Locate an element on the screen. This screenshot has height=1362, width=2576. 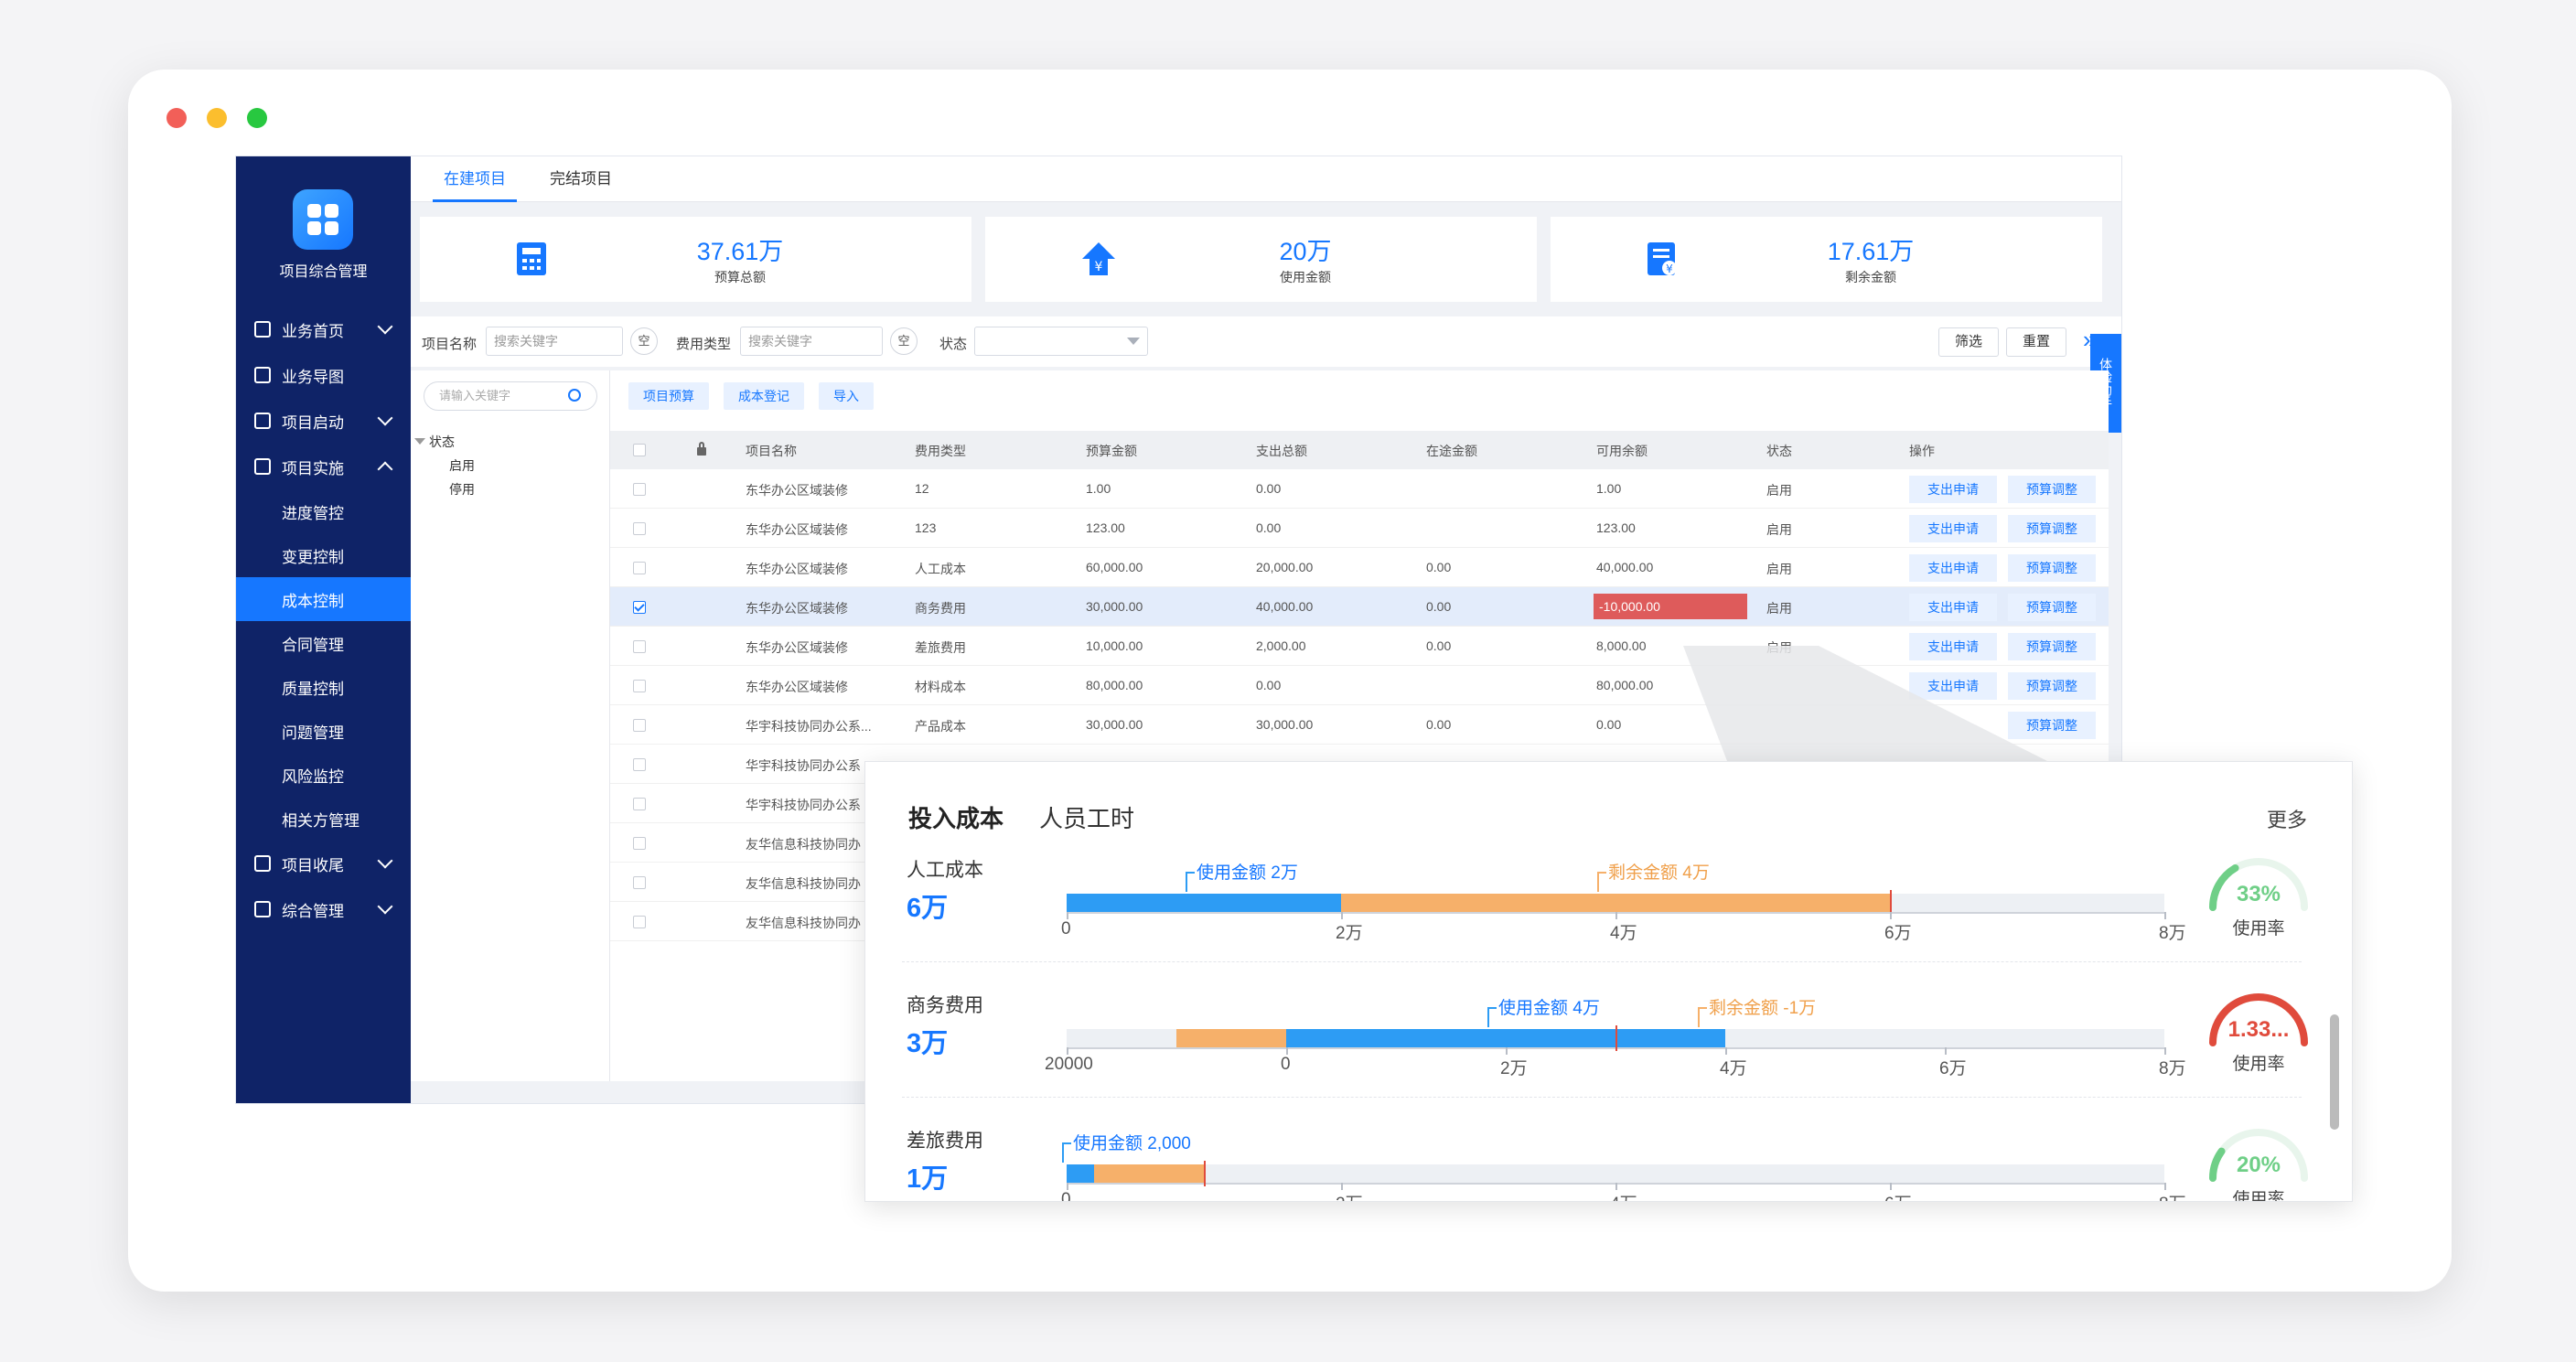
col-spent: 支出总额 is located at coordinates (1281, 451).